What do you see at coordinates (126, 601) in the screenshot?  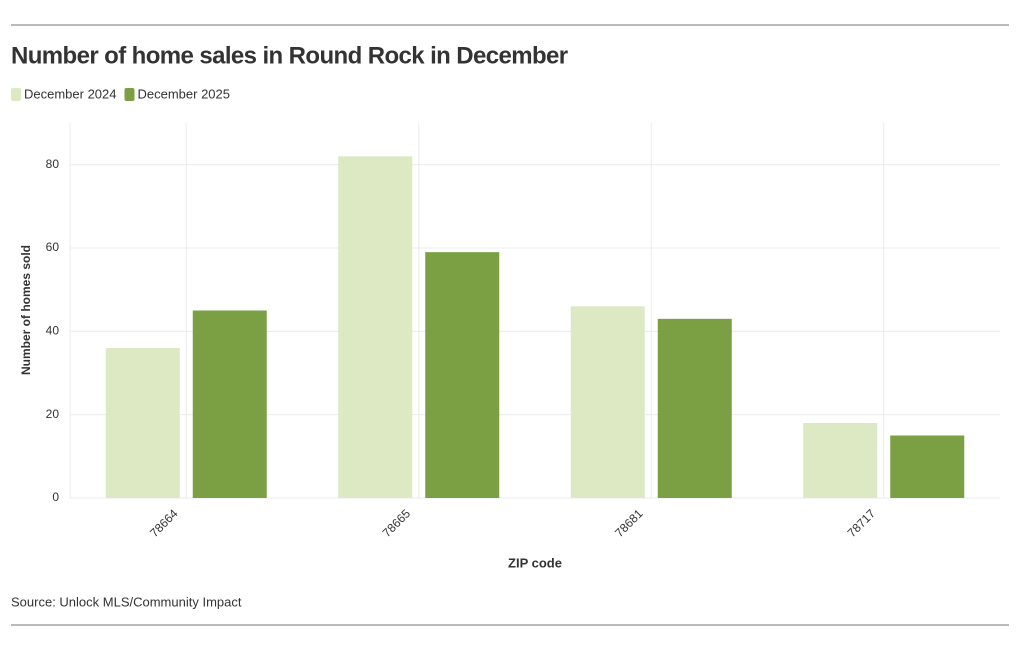 I see `source: Source: Unlock MLS/Community Impact` at bounding box center [126, 601].